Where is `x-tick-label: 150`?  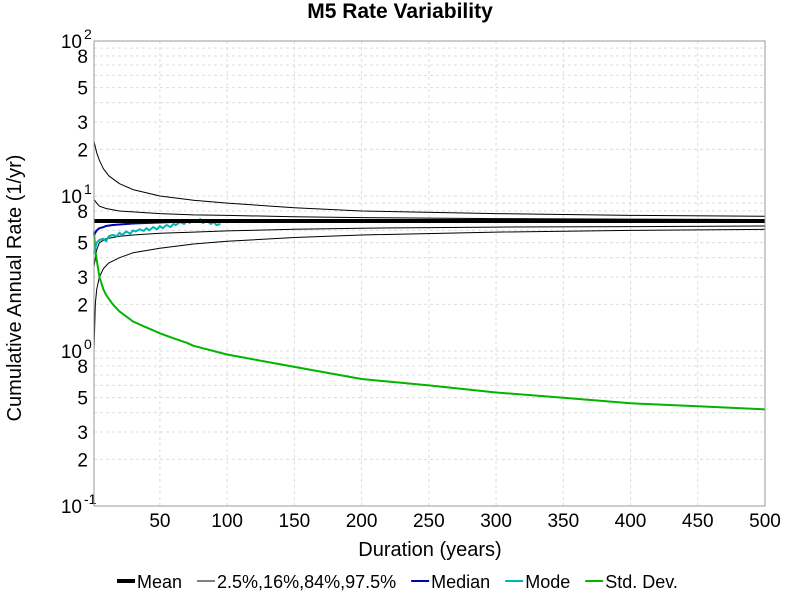 x-tick-label: 150 is located at coordinates (295, 521).